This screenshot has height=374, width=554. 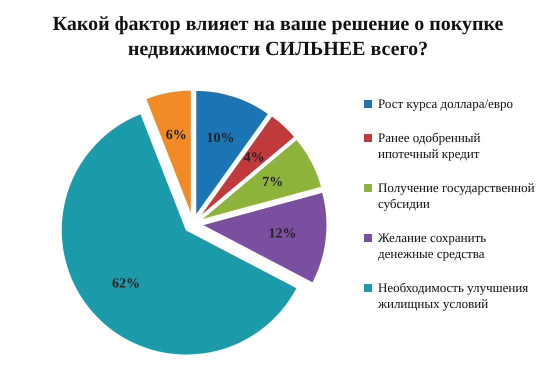 I want to click on data-label: 4%, so click(x=254, y=158).